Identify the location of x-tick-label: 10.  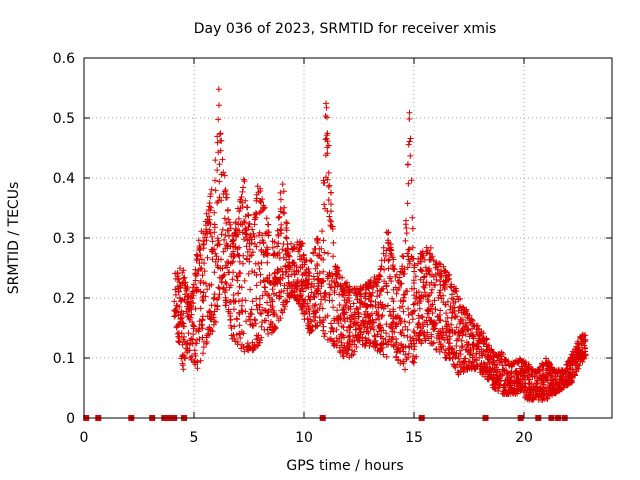
(304, 438).